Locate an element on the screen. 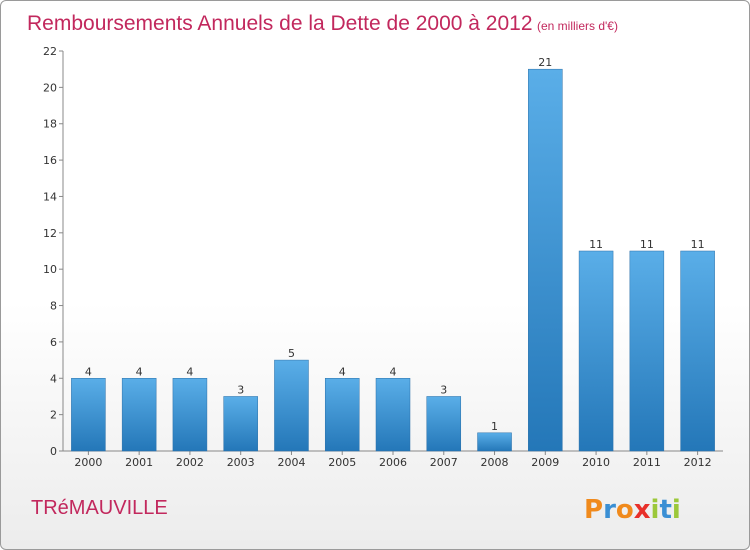 This screenshot has height=550, width=750. x-tick-label: 2005 is located at coordinates (342, 462).